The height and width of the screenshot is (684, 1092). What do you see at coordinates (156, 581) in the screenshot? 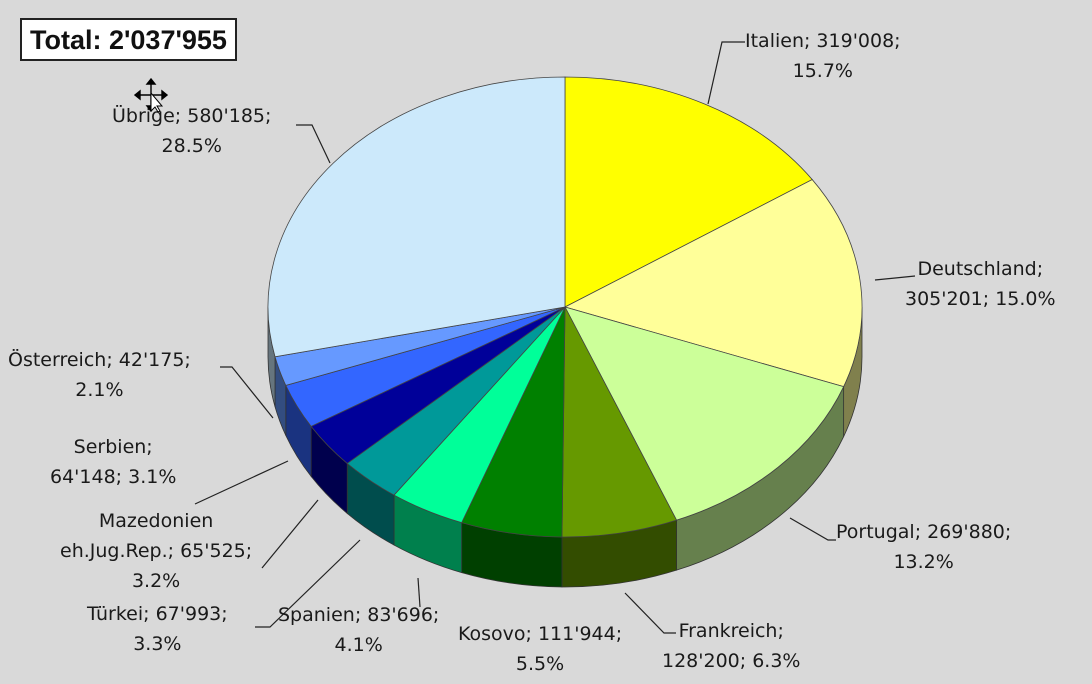
I see `data-label-line: 3.2%` at bounding box center [156, 581].